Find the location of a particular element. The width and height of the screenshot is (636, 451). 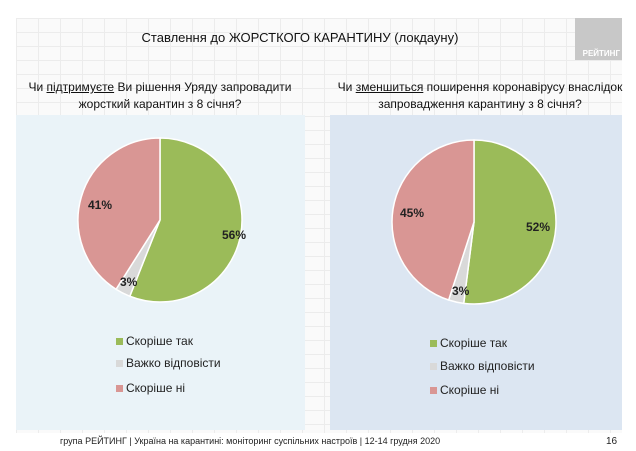

data-label: 41% is located at coordinates (100, 205).